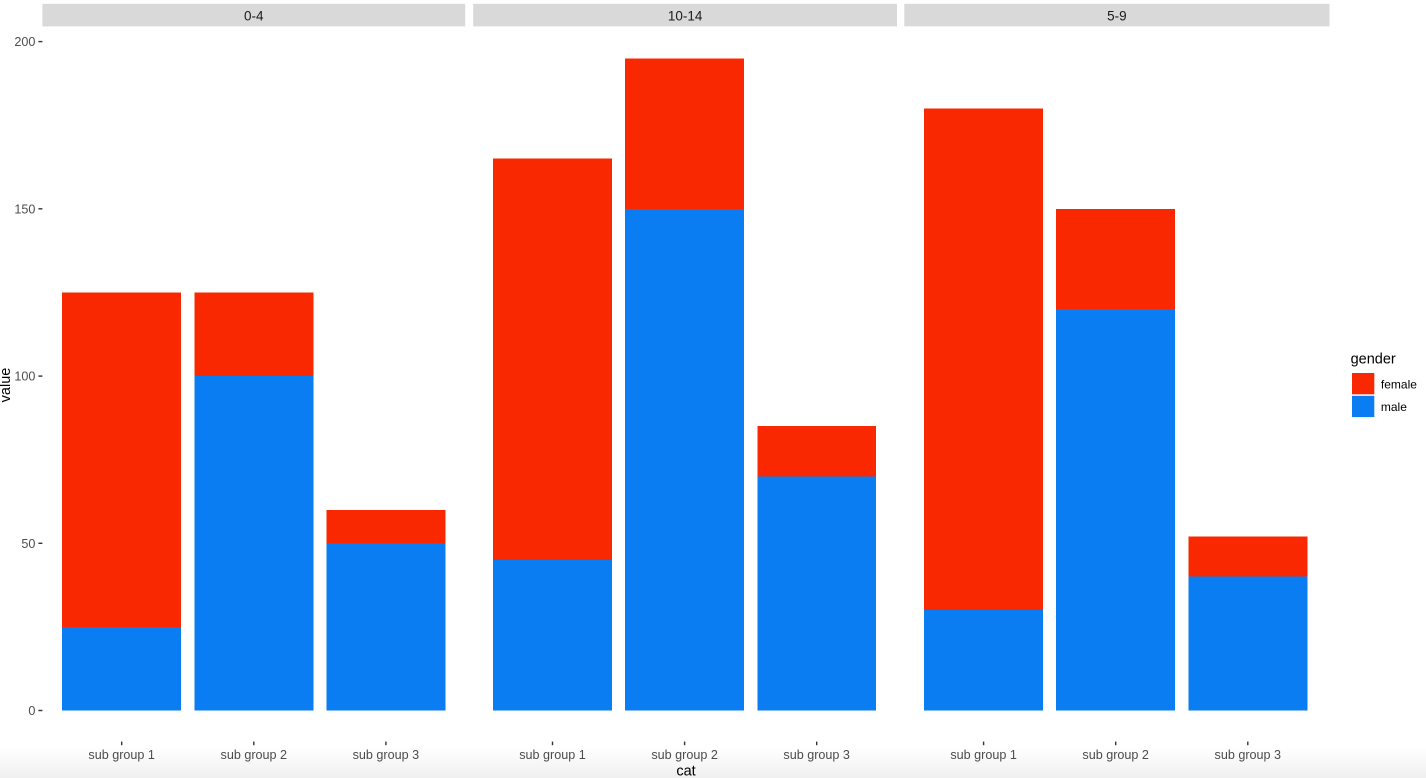 Image resolution: width=1426 pixels, height=778 pixels. What do you see at coordinates (24, 377) in the screenshot?
I see `svg-text: 100` at bounding box center [24, 377].